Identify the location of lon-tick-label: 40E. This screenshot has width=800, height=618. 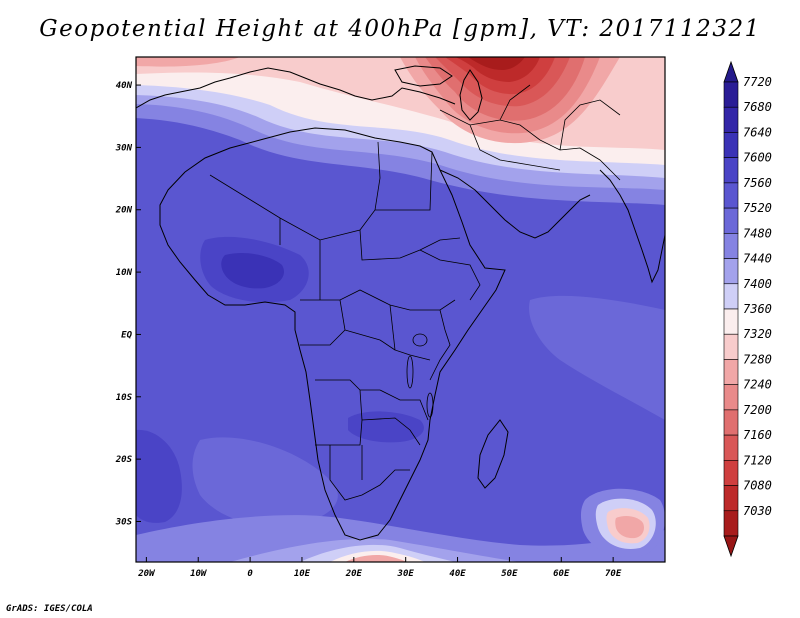
(457, 574).